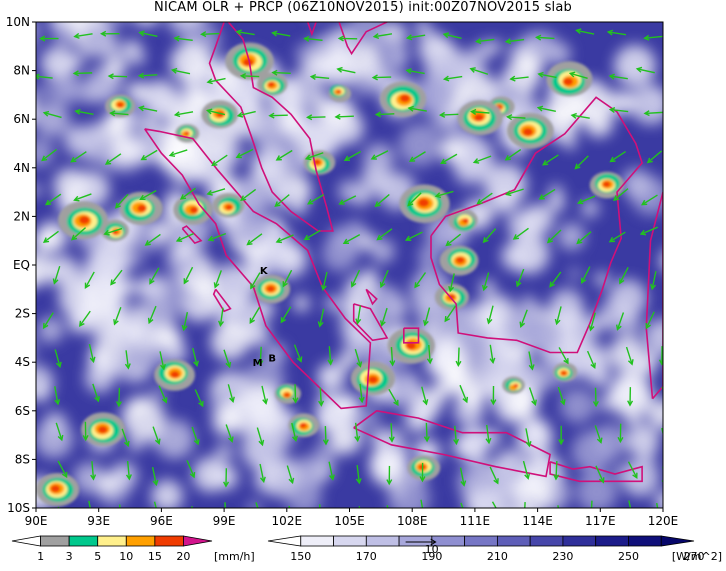 Image resolution: width=726 pixels, height=571 pixels. I want to click on x-tick-label: 117E, so click(600, 521).